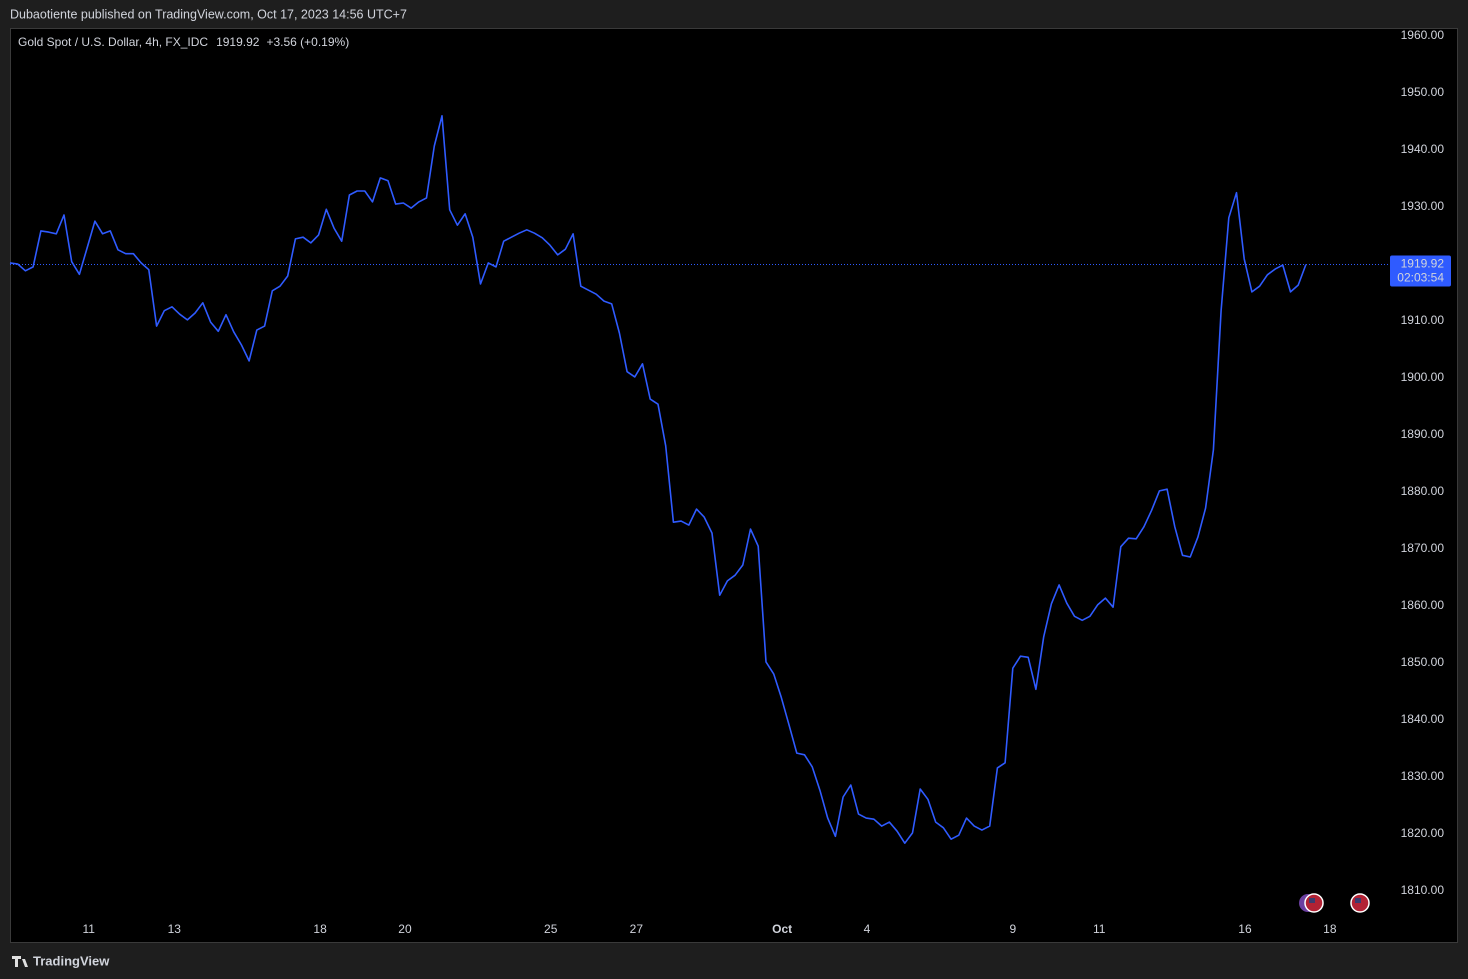 This screenshot has height=979, width=1468. What do you see at coordinates (782, 929) in the screenshot?
I see `x-tick-label: Oct` at bounding box center [782, 929].